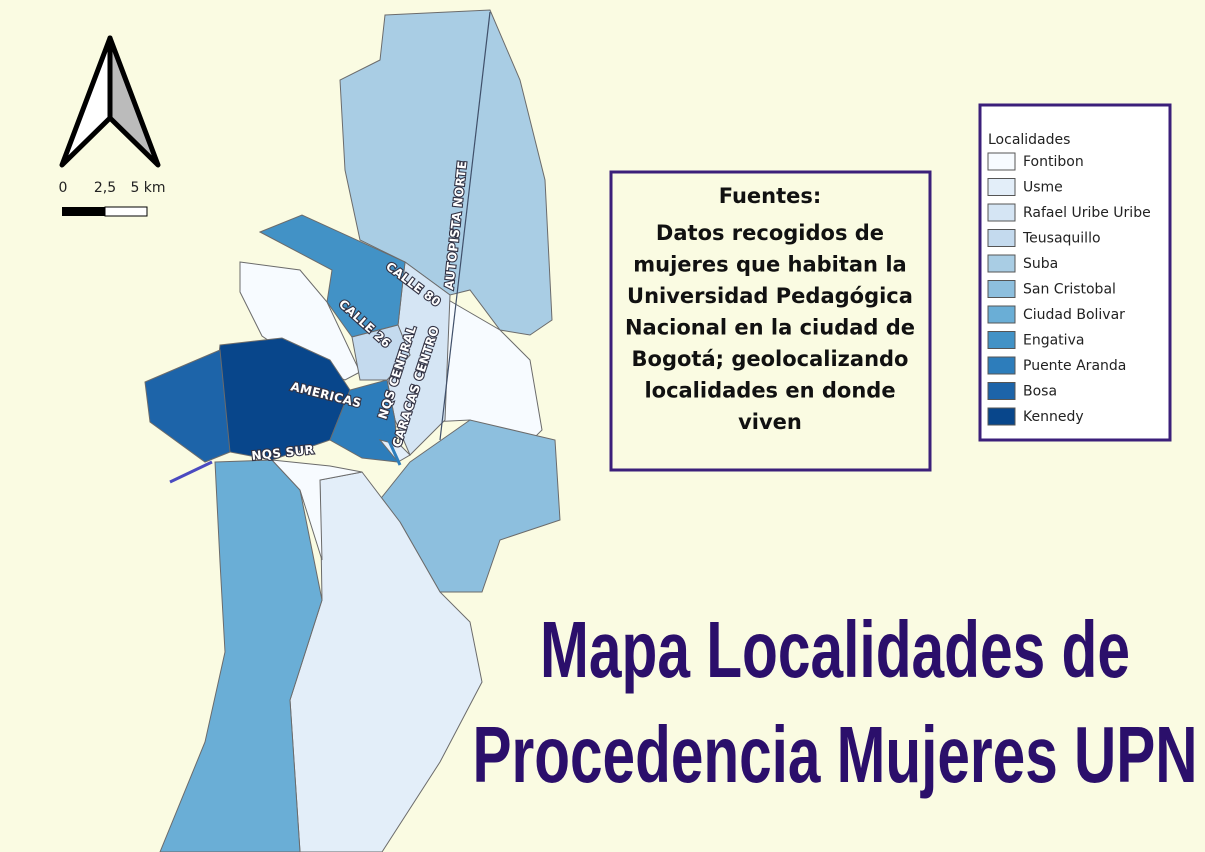 The image size is (1205, 852). I want to click on sources-line: Nacional en la ciudad de, so click(770, 328).